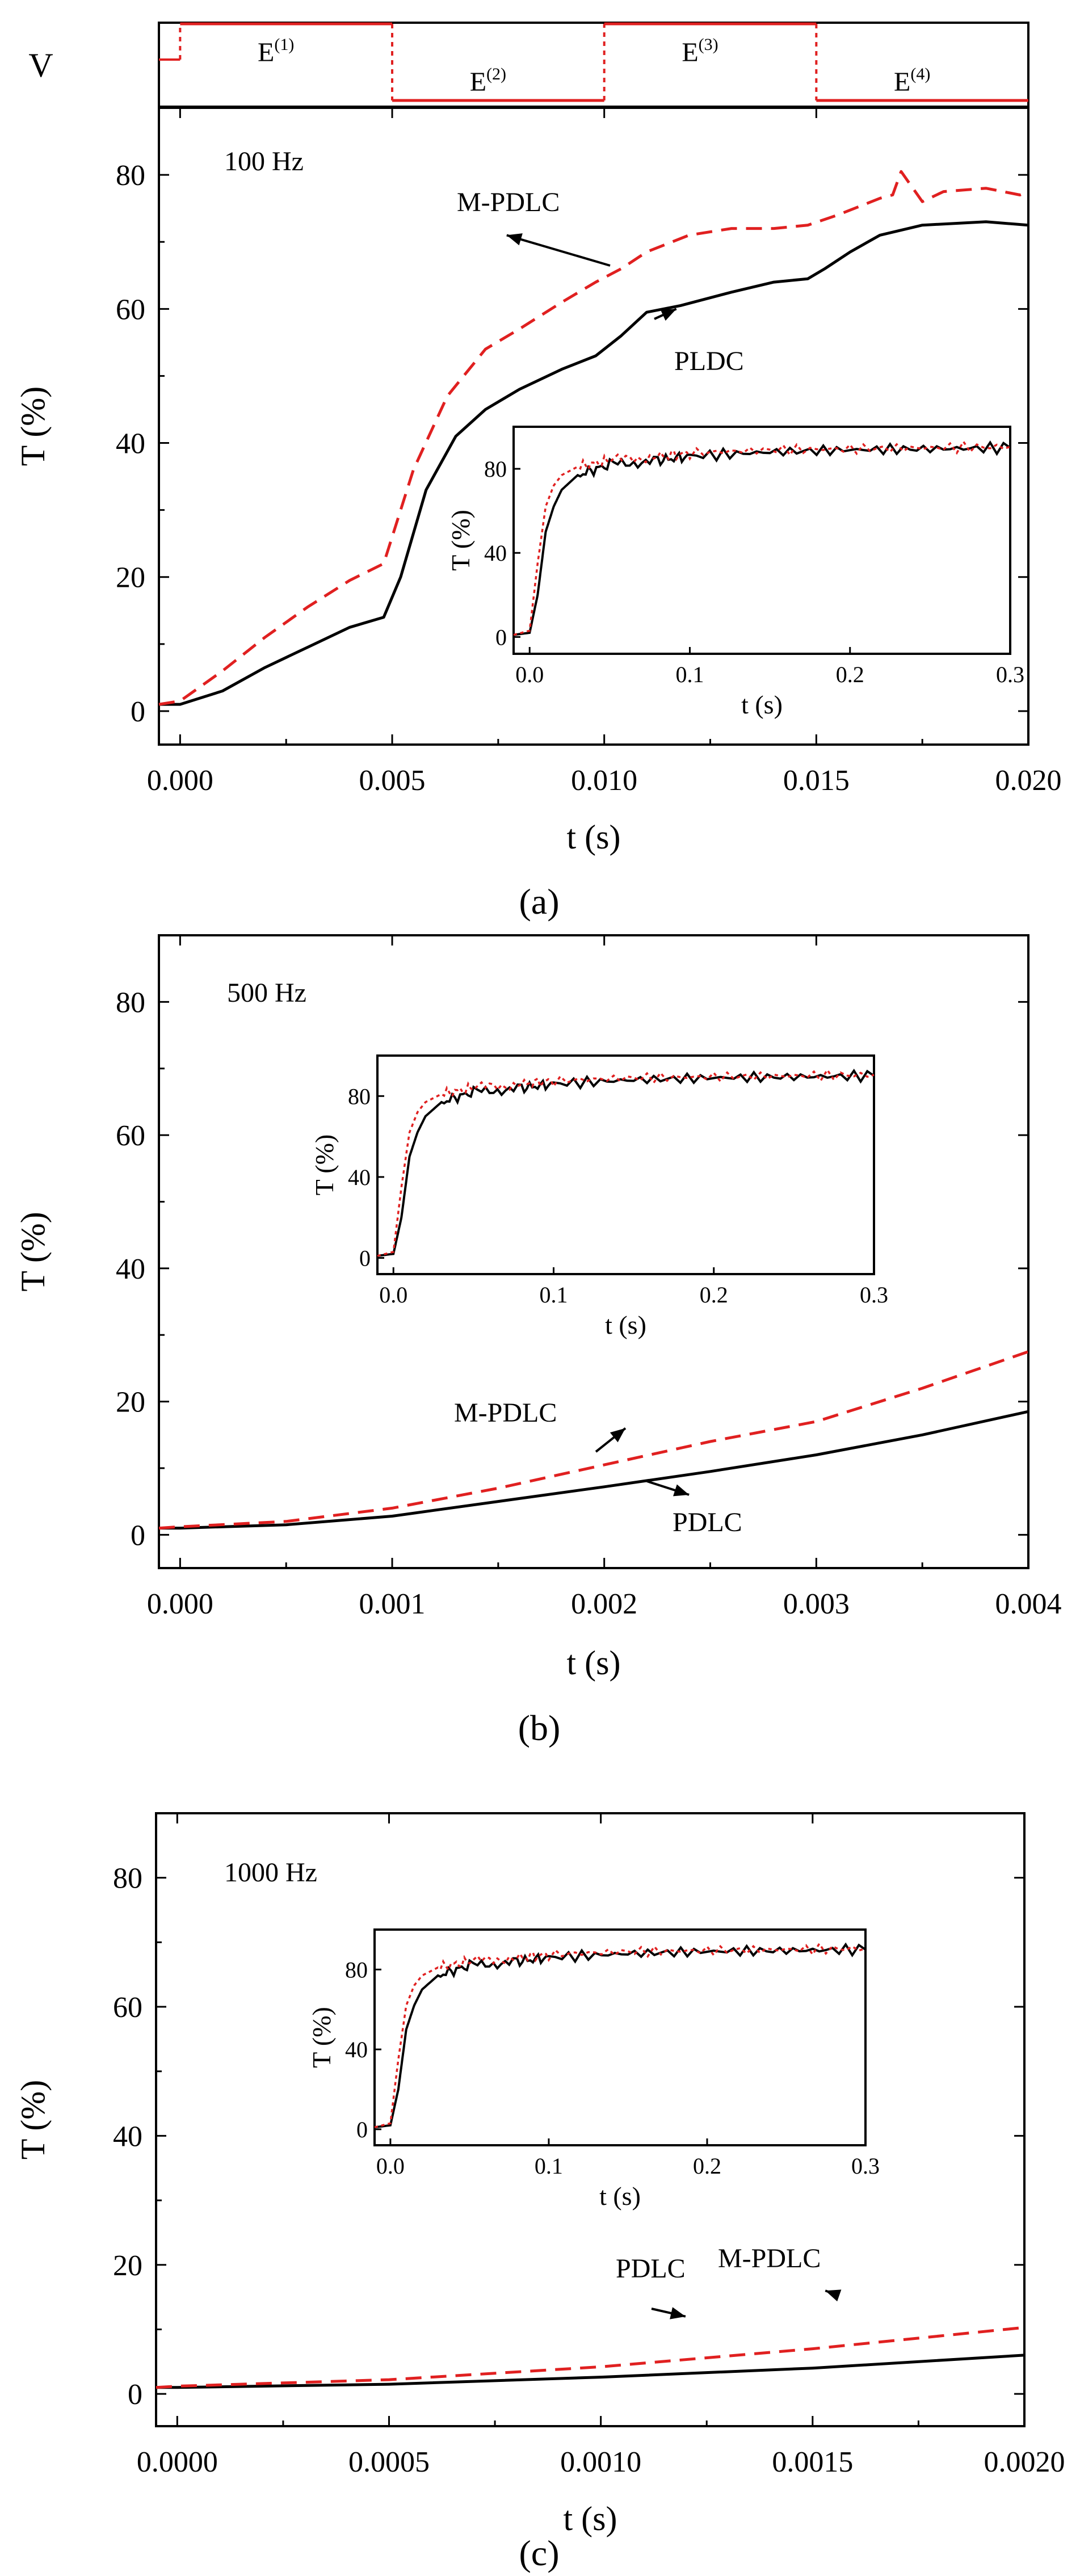 The width and height of the screenshot is (1080, 2576). What do you see at coordinates (912, 81) in the screenshot?
I see `voltage-segment-label: E(4)` at bounding box center [912, 81].